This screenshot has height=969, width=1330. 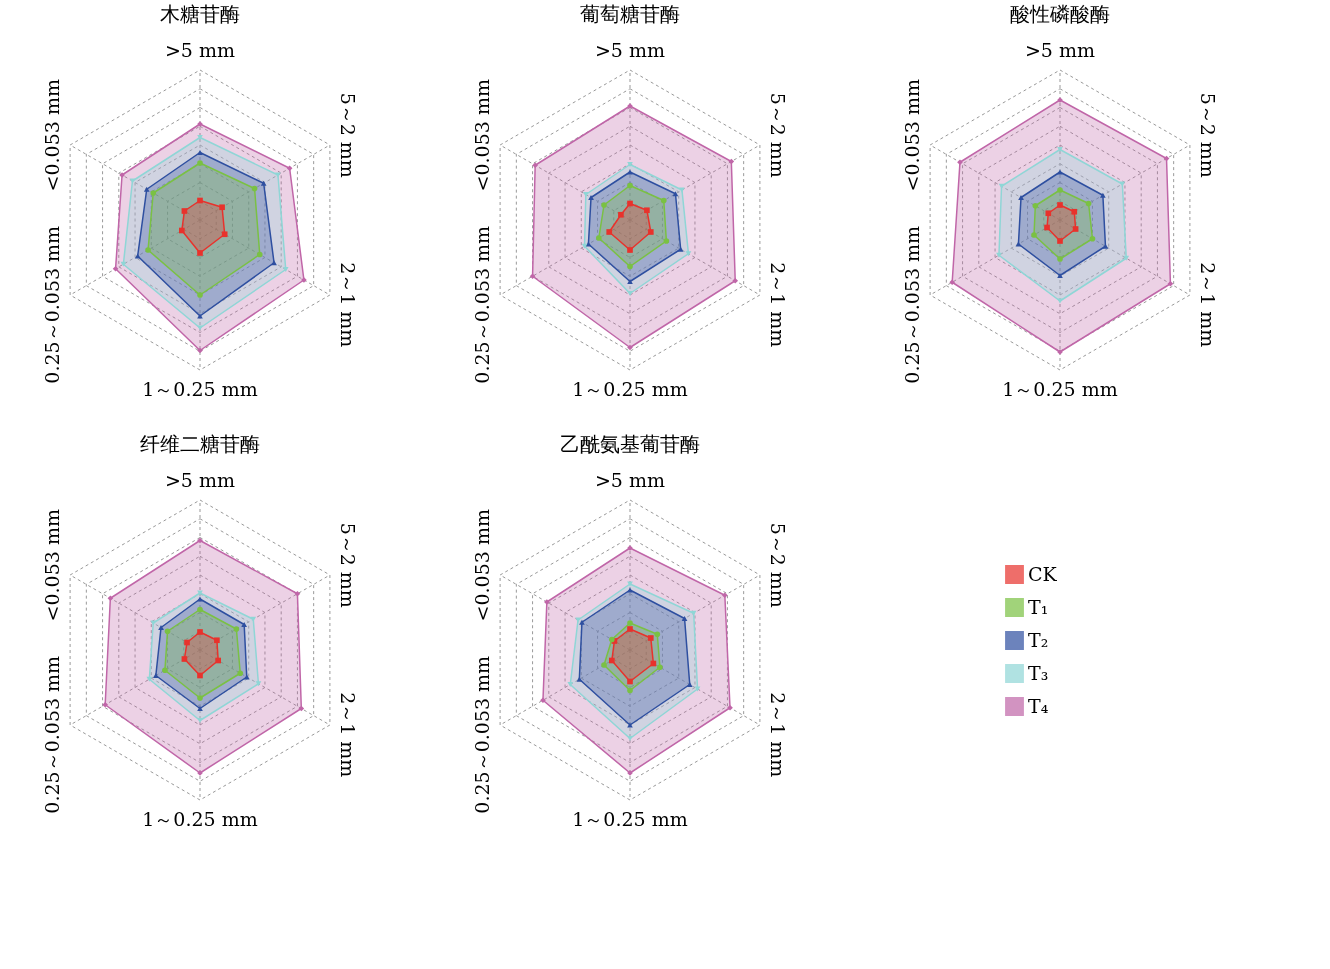 What do you see at coordinates (630, 14) in the screenshot?
I see `chart-title: 葡萄糖苷酶` at bounding box center [630, 14].